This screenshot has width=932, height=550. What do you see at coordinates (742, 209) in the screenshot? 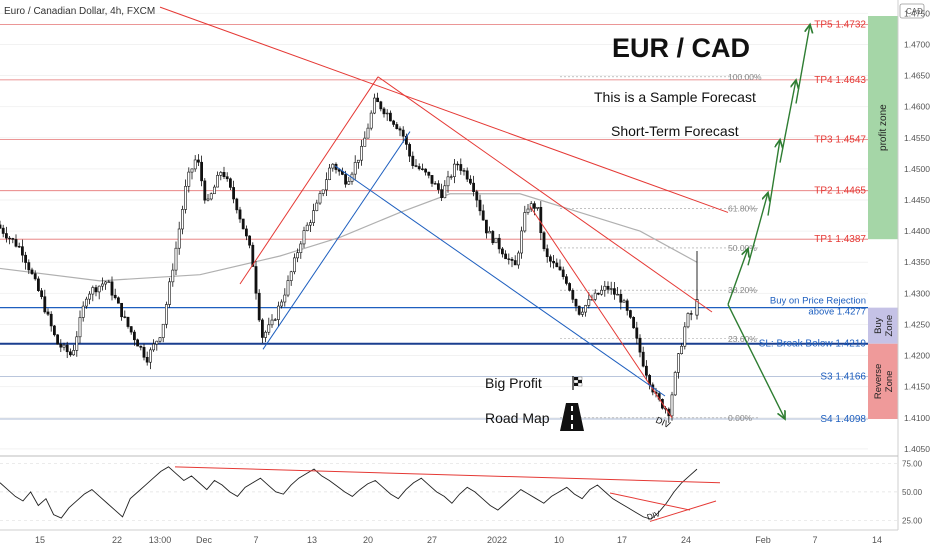
I see `fib-label: 61.80%` at bounding box center [742, 209].